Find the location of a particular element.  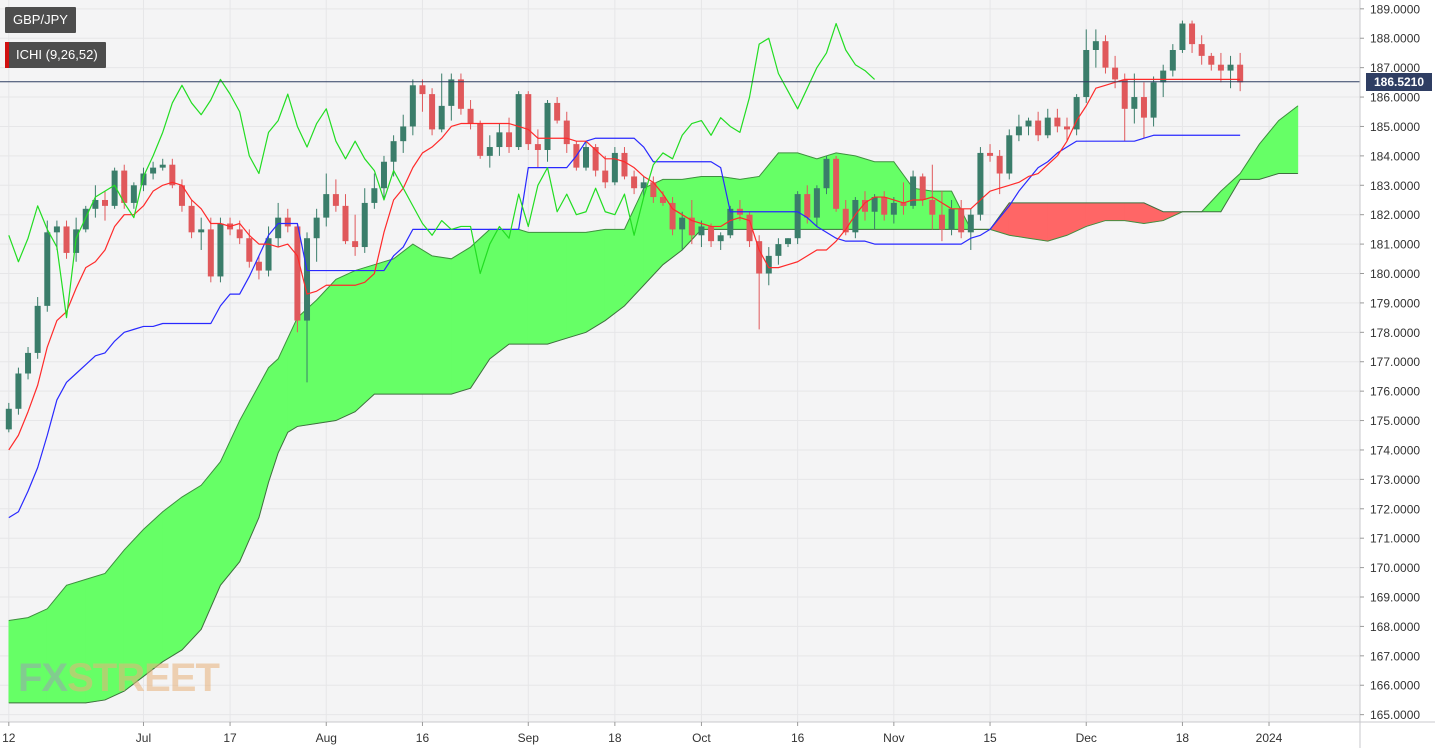

y-tick-label: 173.0000 is located at coordinates (1395, 480).